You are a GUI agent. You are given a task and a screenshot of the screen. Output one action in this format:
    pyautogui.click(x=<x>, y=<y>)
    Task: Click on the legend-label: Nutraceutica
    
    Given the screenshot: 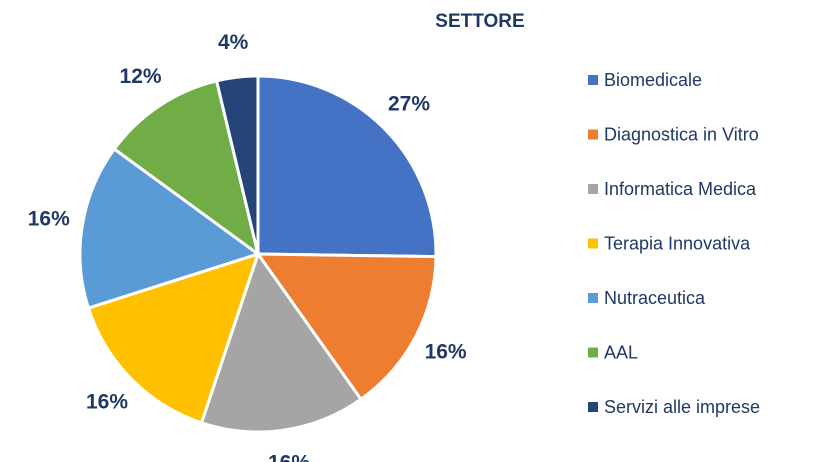 What is the action you would take?
    pyautogui.click(x=655, y=298)
    